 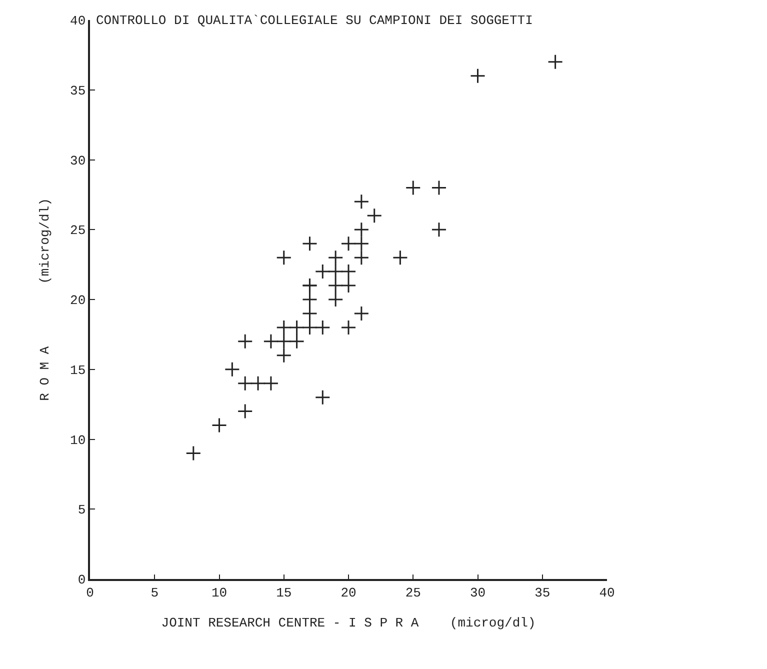 What do you see at coordinates (314, 20) in the screenshot?
I see `chart-title: CONTROLLO DI QUALITA`COLLEGIALE SU CAMPIONI DEI SOGGETTI` at bounding box center [314, 20].